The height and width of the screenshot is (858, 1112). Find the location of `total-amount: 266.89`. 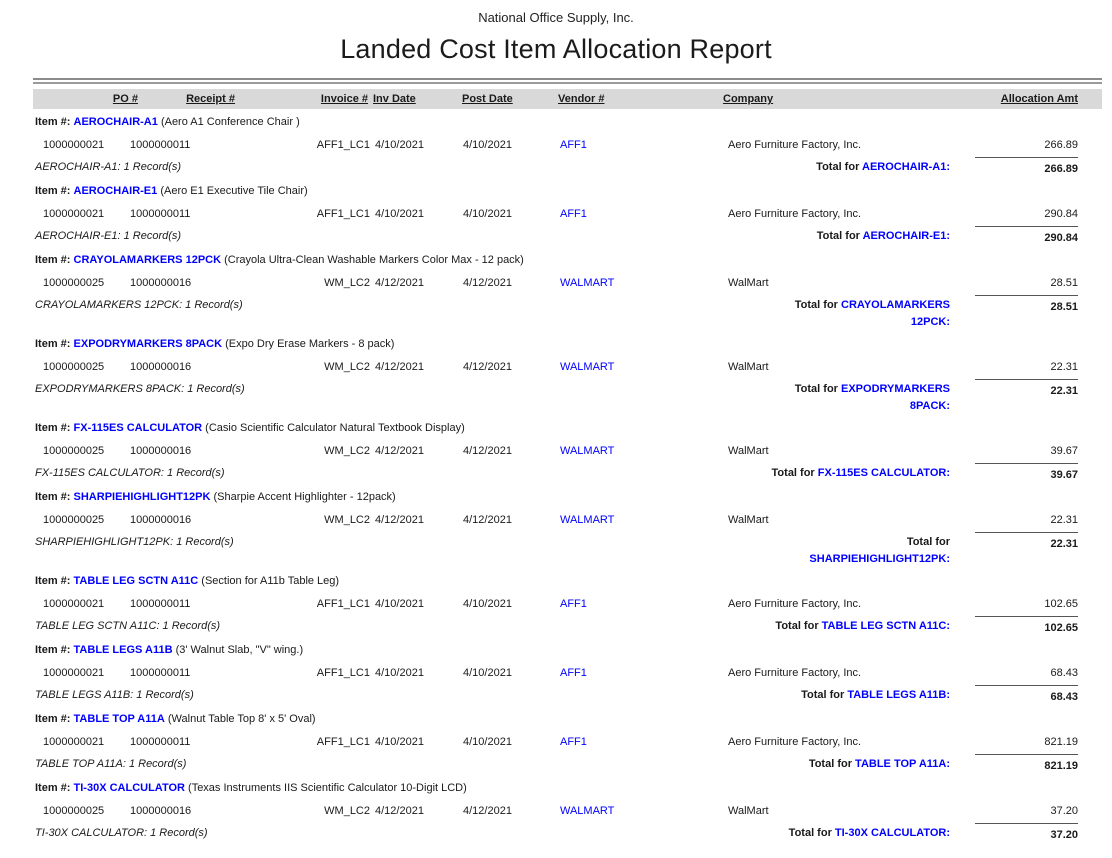

total-amount: 266.89 is located at coordinates (1026, 168).